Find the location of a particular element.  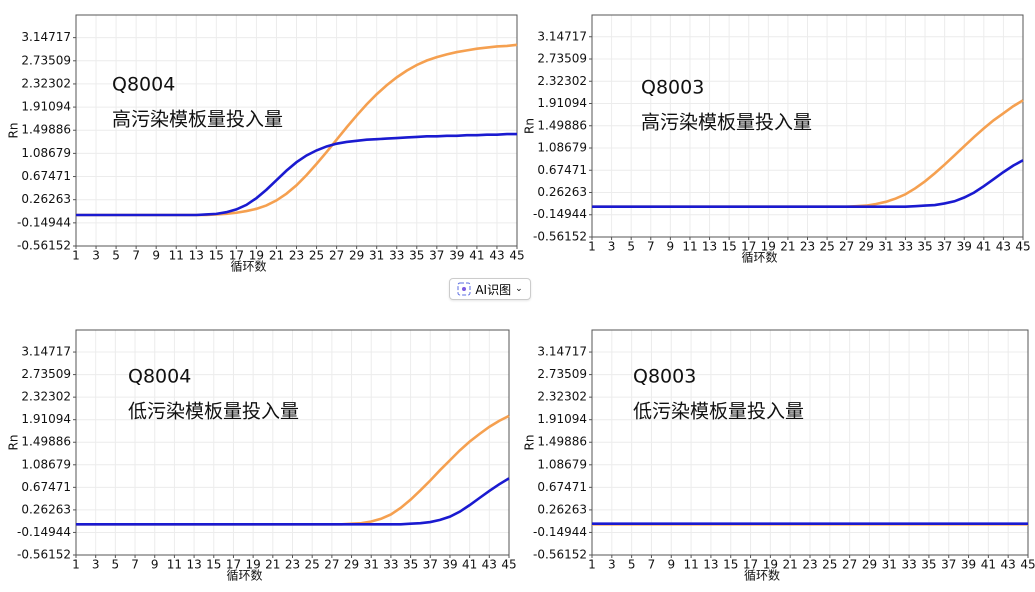

x-tick-label: 39 is located at coordinates (449, 565).